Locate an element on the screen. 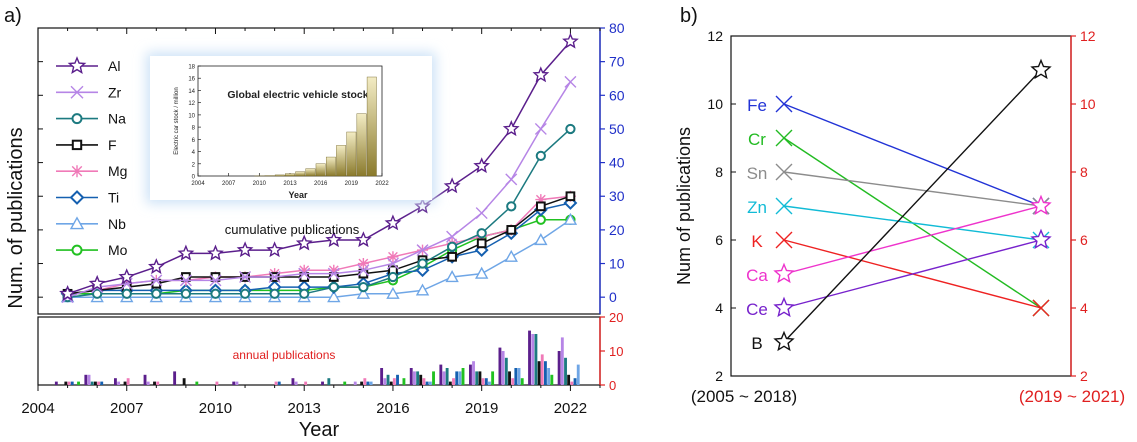 This screenshot has height=442, width=1137. b-line-sn is located at coordinates (912, 189).